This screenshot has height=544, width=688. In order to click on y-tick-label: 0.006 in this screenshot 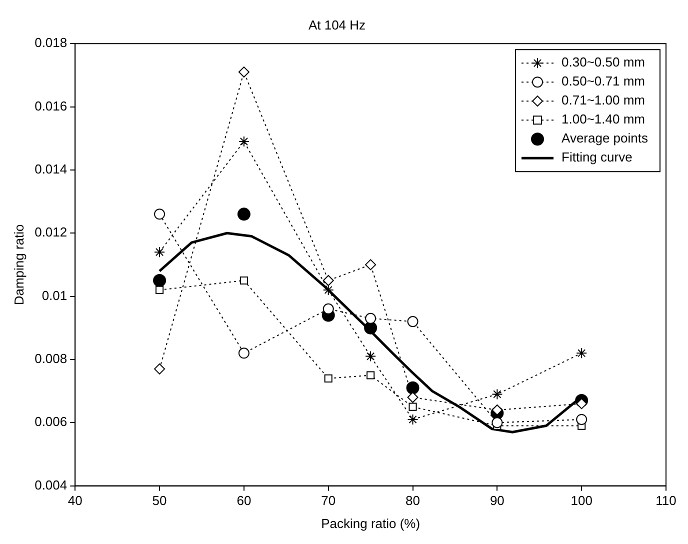, I will do `click(51, 422)`.